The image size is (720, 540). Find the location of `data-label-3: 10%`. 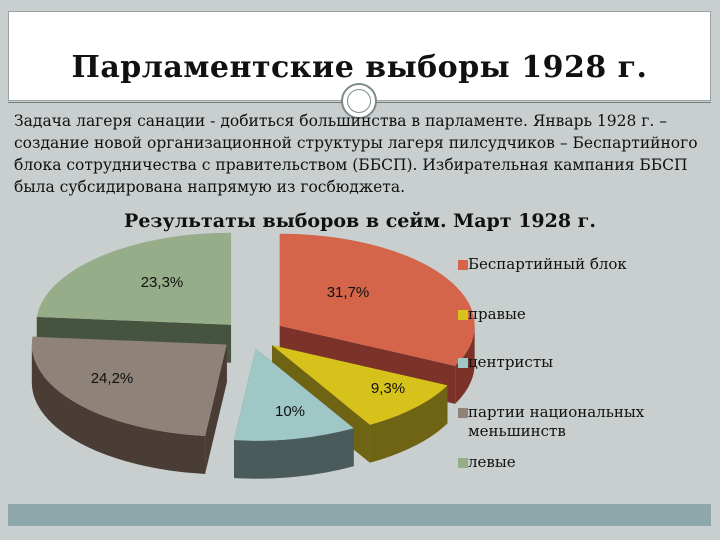

data-label-3: 10% is located at coordinates (290, 411).